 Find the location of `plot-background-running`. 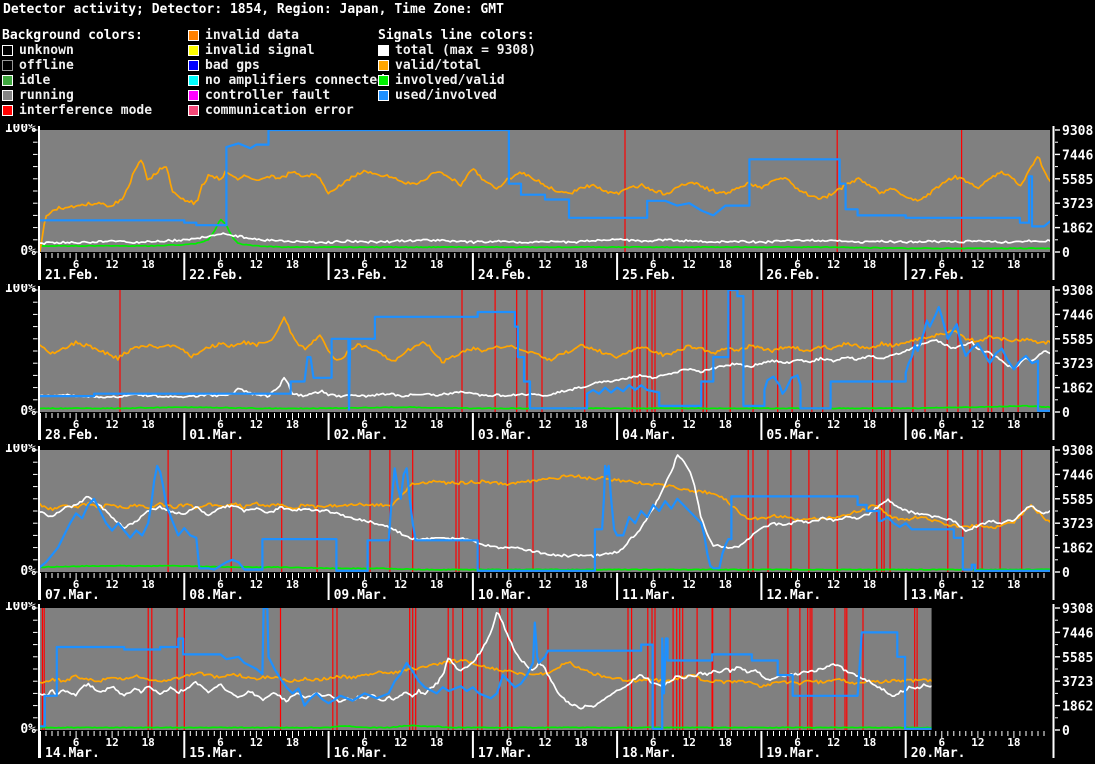

plot-background-running is located at coordinates (486, 669).